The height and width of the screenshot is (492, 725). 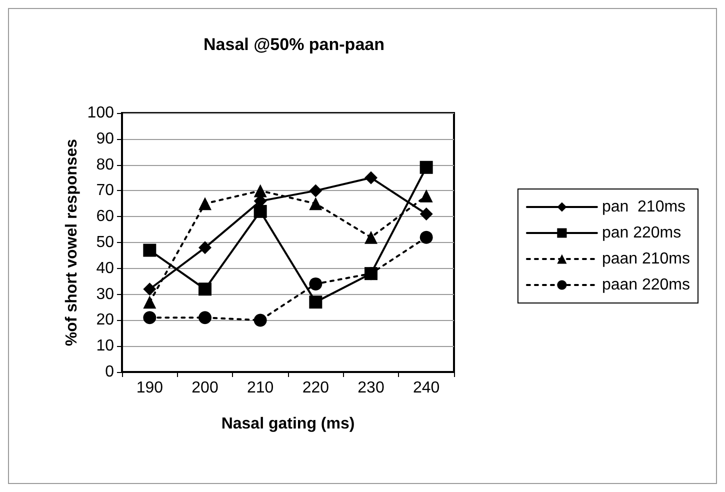 What do you see at coordinates (105, 217) in the screenshot?
I see `y-tick-label: 60` at bounding box center [105, 217].